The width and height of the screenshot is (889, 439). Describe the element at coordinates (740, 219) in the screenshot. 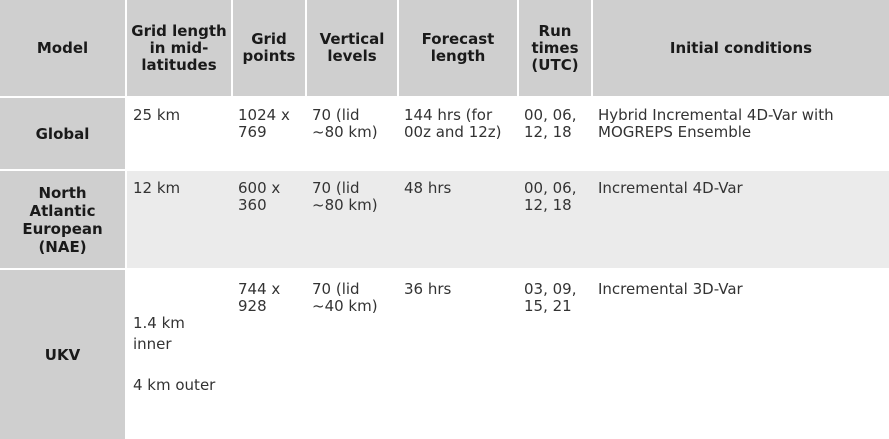

I see `cell-initial-conditions: Incremental 4D-Var` at that location.